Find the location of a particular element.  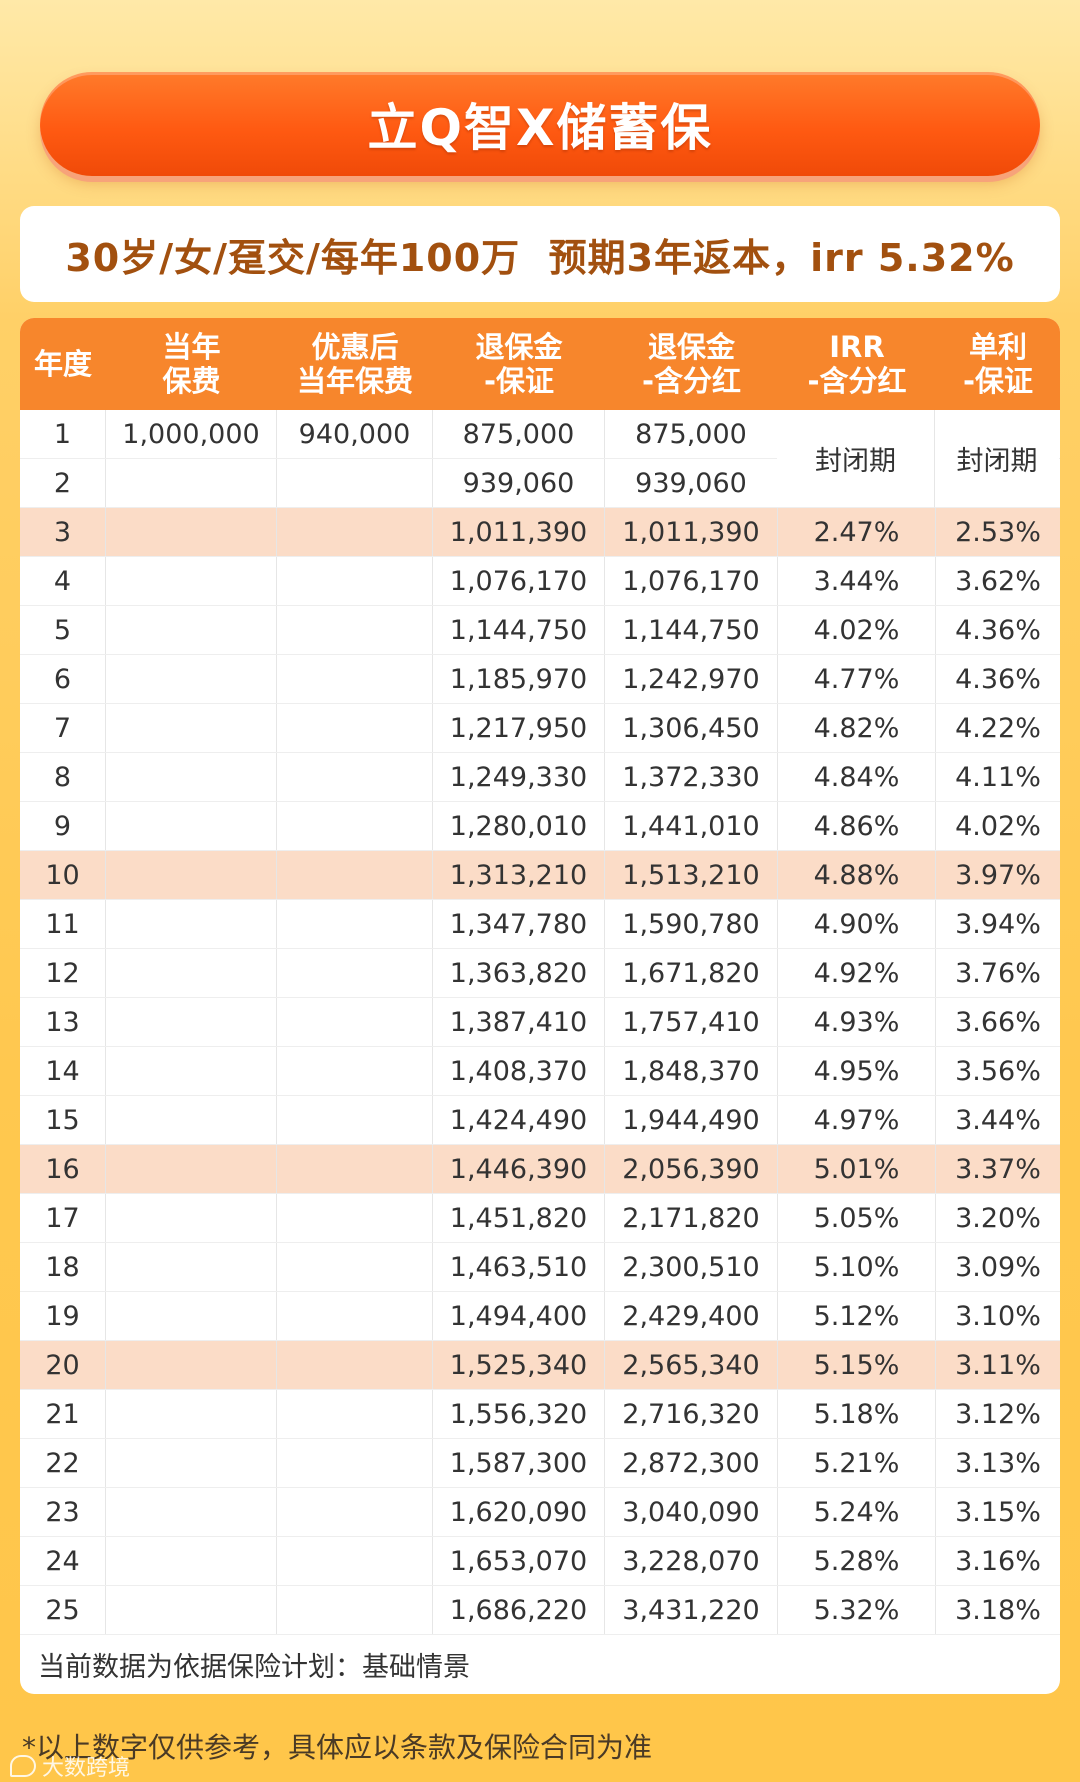

table-cell: 3.20% is located at coordinates (998, 1218).